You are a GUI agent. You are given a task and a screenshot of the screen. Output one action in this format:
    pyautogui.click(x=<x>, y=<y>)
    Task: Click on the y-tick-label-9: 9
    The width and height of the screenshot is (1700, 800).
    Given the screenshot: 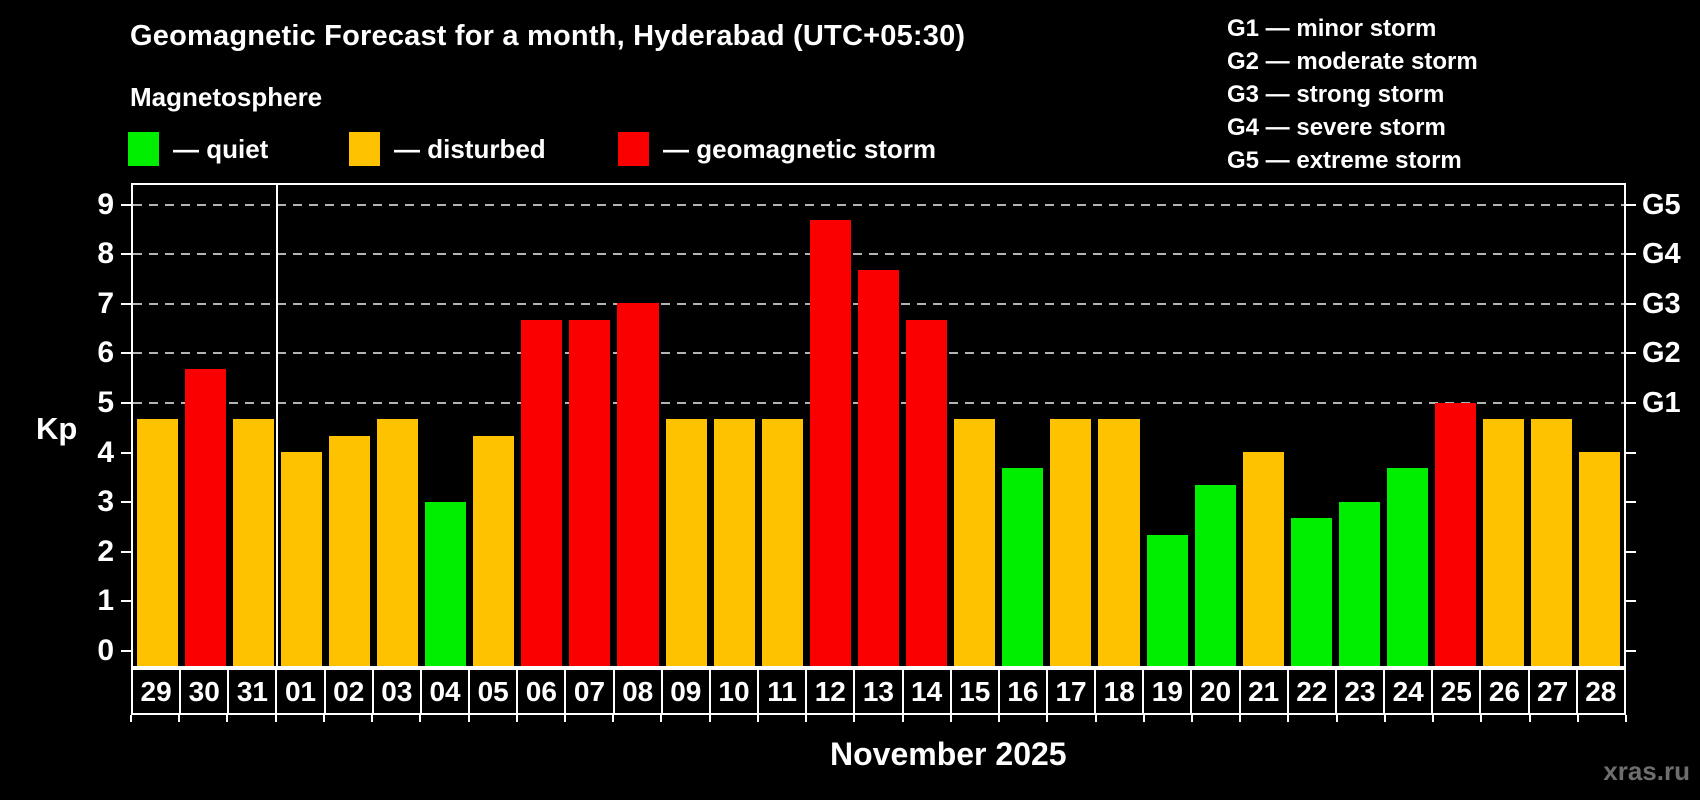 What is the action you would take?
    pyautogui.click(x=105, y=204)
    